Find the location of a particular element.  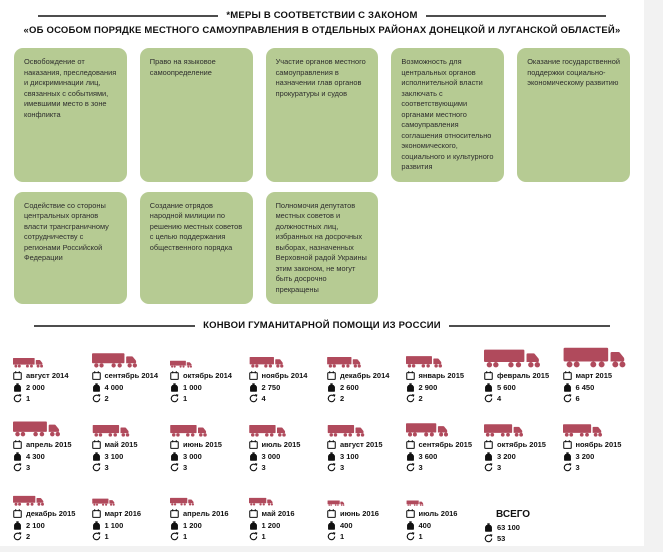

month-label: апрель 2015 is located at coordinates (49, 445).